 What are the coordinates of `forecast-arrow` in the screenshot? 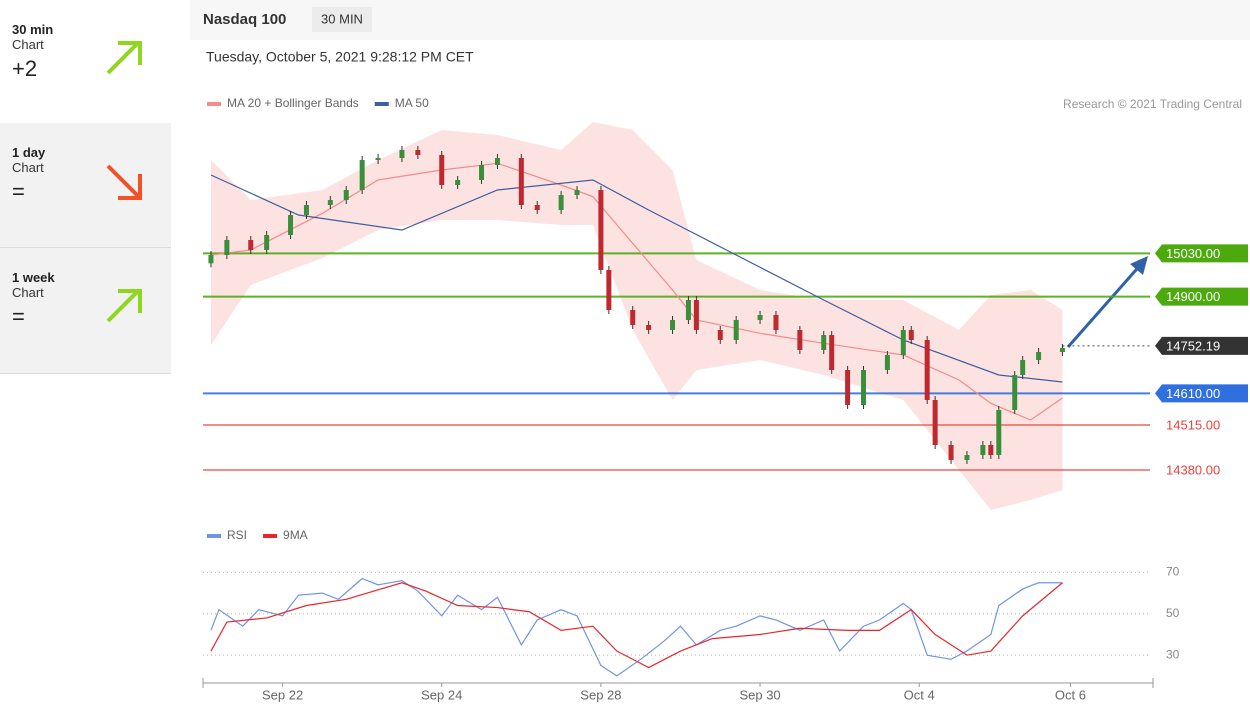 It's located at (1105, 304).